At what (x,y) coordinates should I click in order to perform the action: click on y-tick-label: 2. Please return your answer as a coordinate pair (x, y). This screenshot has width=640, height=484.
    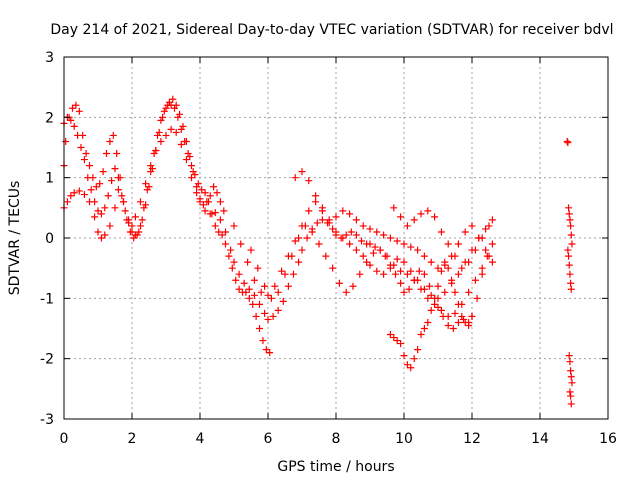
    Looking at the image, I should click on (49, 118).